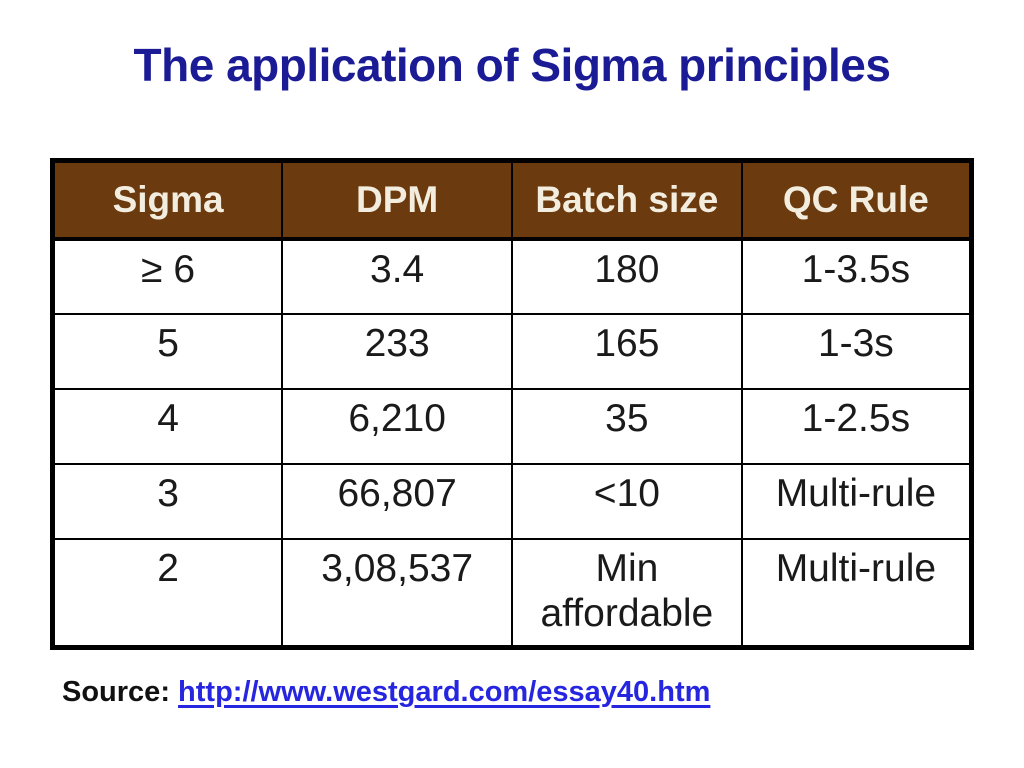  What do you see at coordinates (397, 501) in the screenshot?
I see `table-cell: 66,807` at bounding box center [397, 501].